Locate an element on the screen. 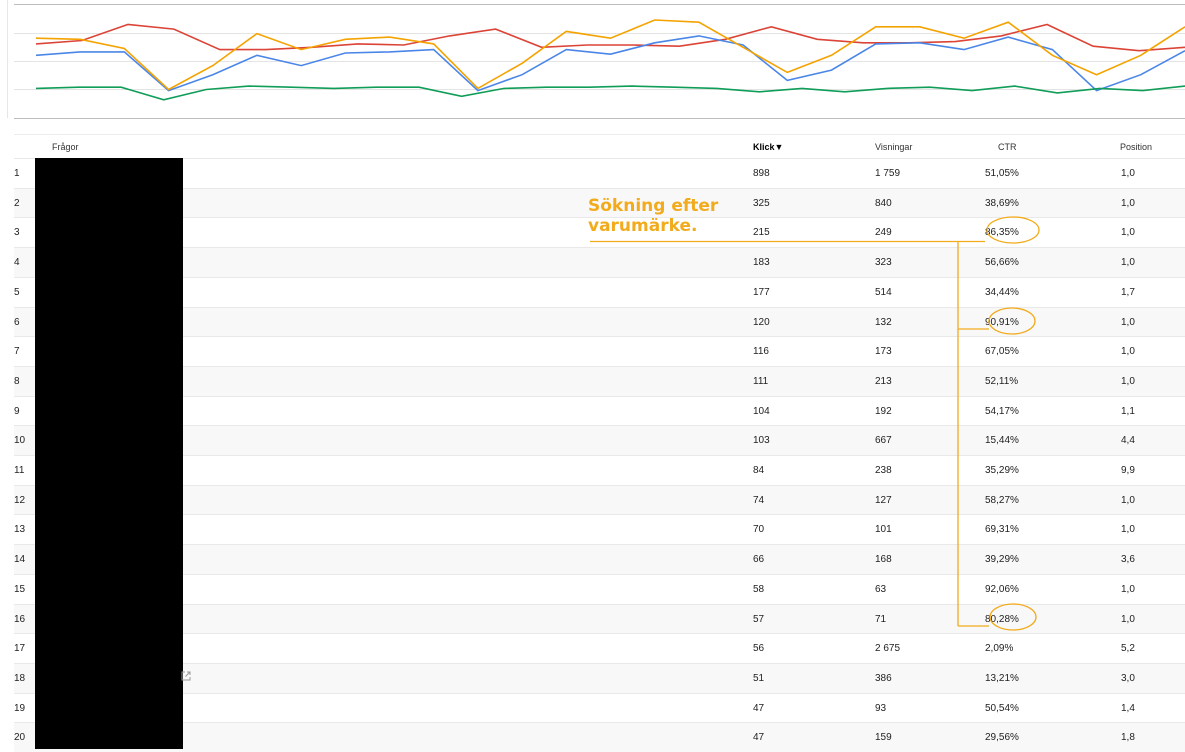  table-row: 15 58 63 92,06% 1,0 is located at coordinates (599, 588).